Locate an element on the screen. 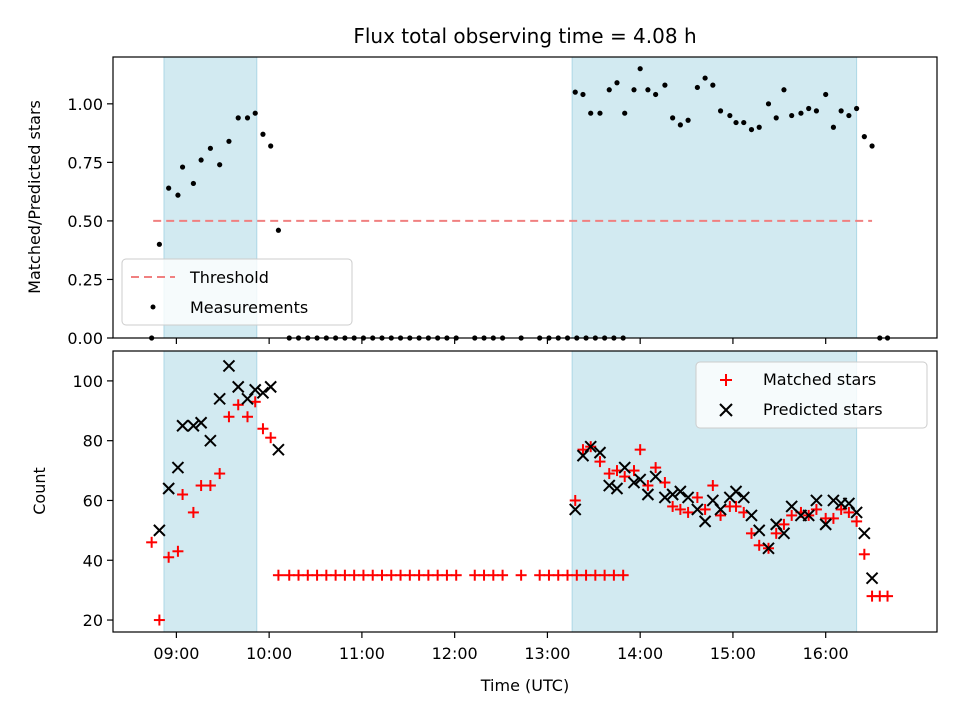 Image resolution: width=960 pixels, height=720 pixels. legend-predicted-label: Predicted stars is located at coordinates (823, 409).